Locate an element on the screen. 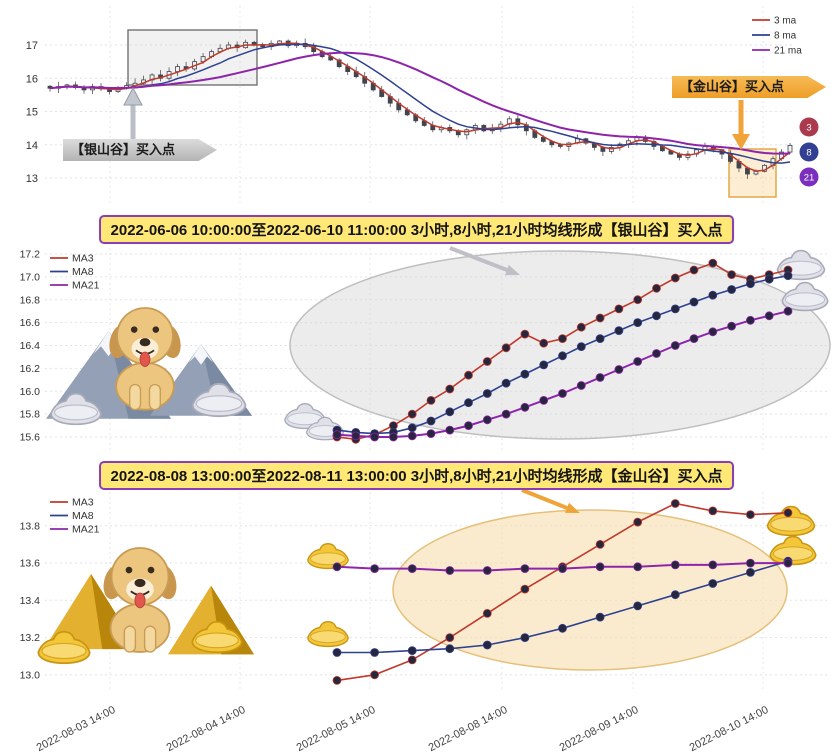 This screenshot has height=754, width=833. golden-dog-icon is located at coordinates (140, 600).